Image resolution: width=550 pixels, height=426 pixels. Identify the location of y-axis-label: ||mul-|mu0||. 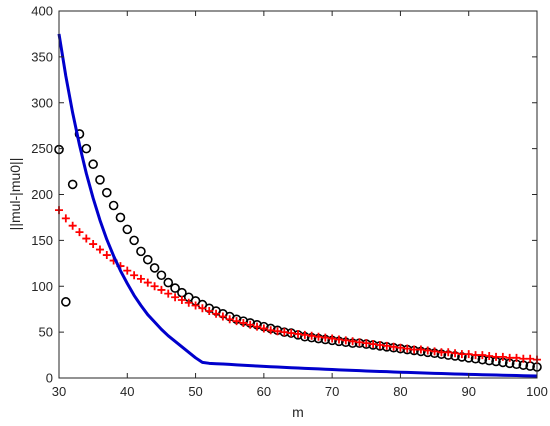
(15, 194).